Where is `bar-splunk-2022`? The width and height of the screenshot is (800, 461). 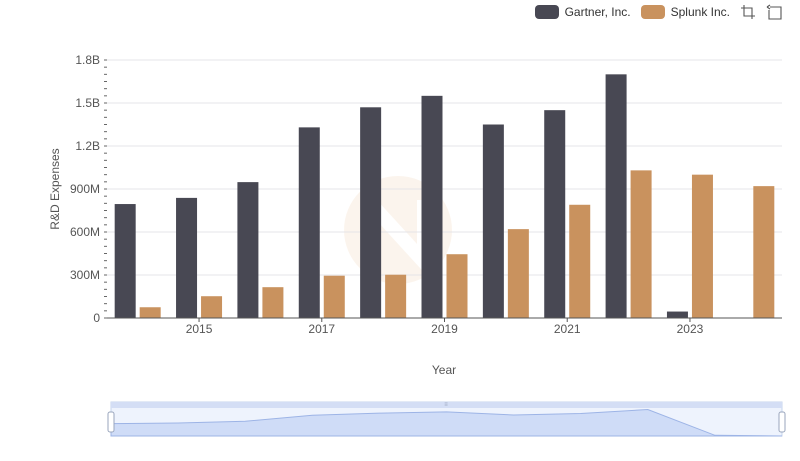
bar-splunk-2022 is located at coordinates (641, 244).